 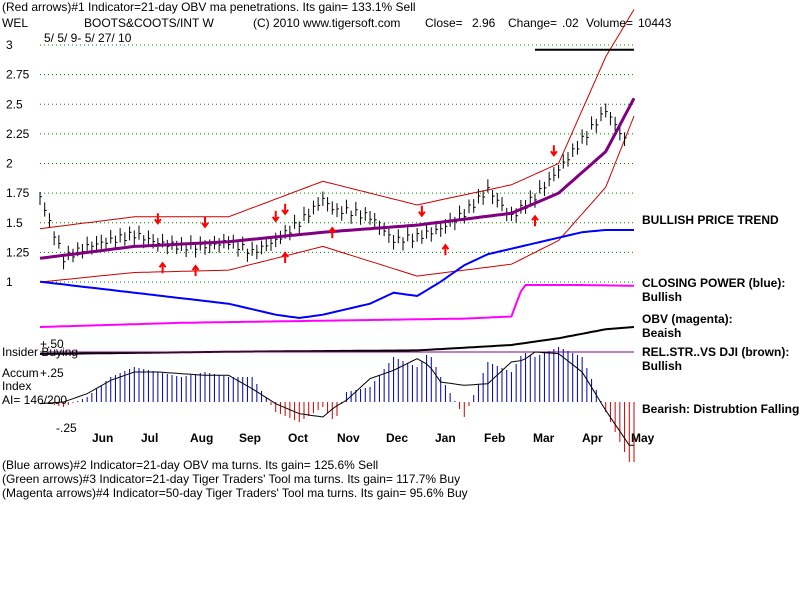 I want to click on y-tick-label: 1, so click(x=9, y=282).